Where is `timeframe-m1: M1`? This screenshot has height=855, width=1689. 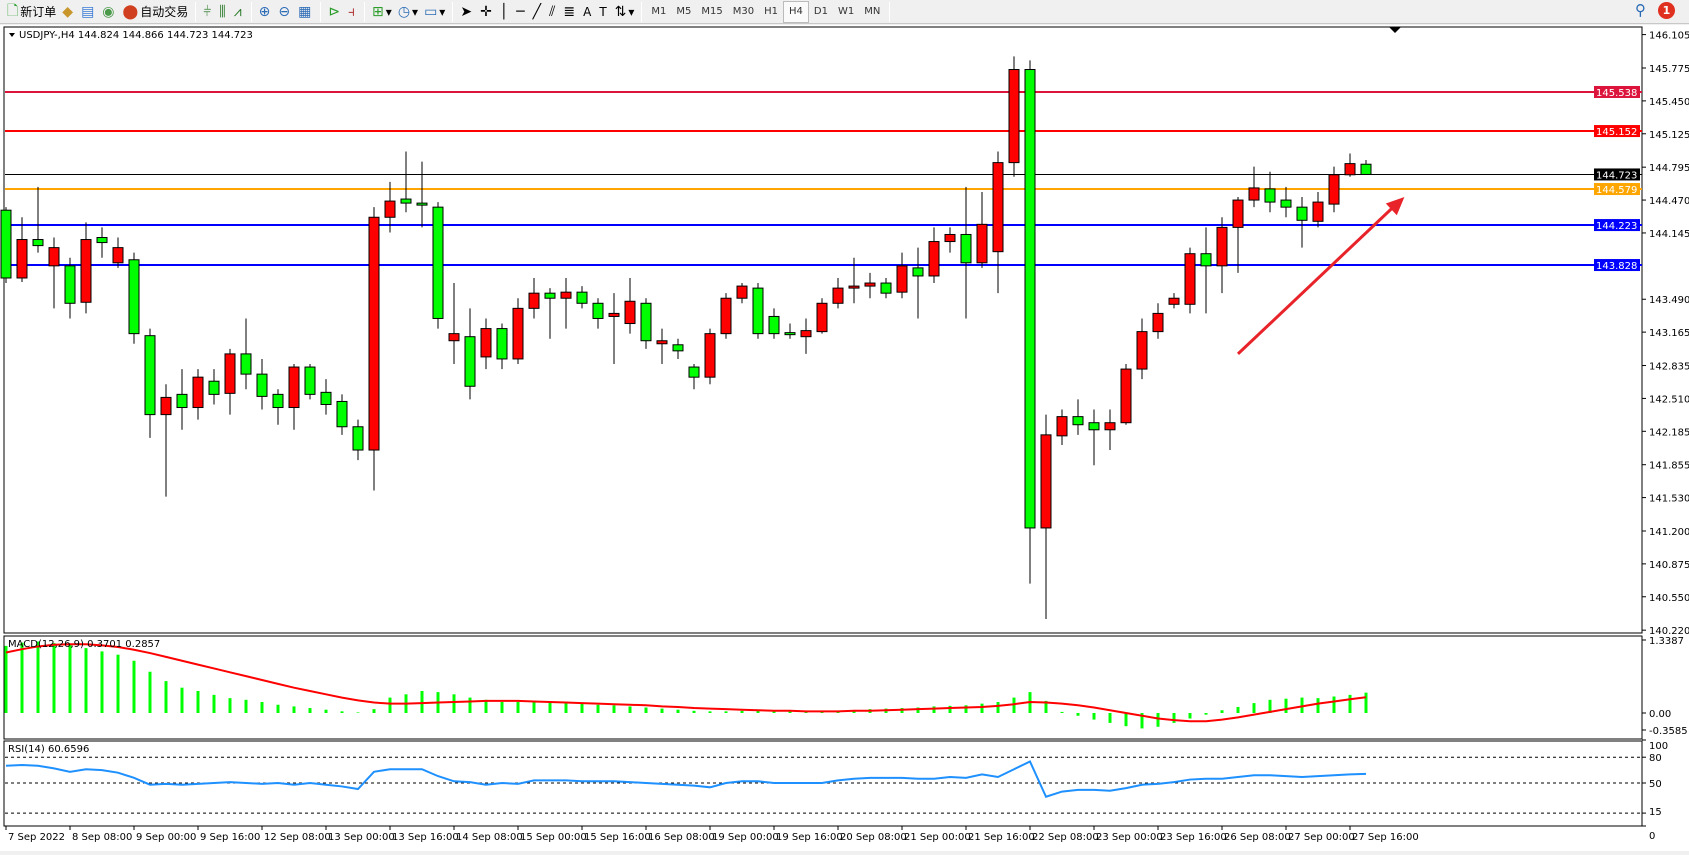
timeframe-m1: M1 is located at coordinates (659, 11).